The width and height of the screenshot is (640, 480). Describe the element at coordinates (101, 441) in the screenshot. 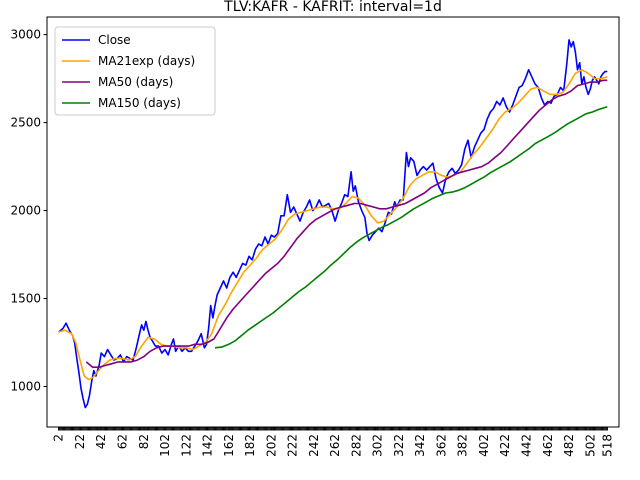

I see `x-tick-label: 42` at that location.